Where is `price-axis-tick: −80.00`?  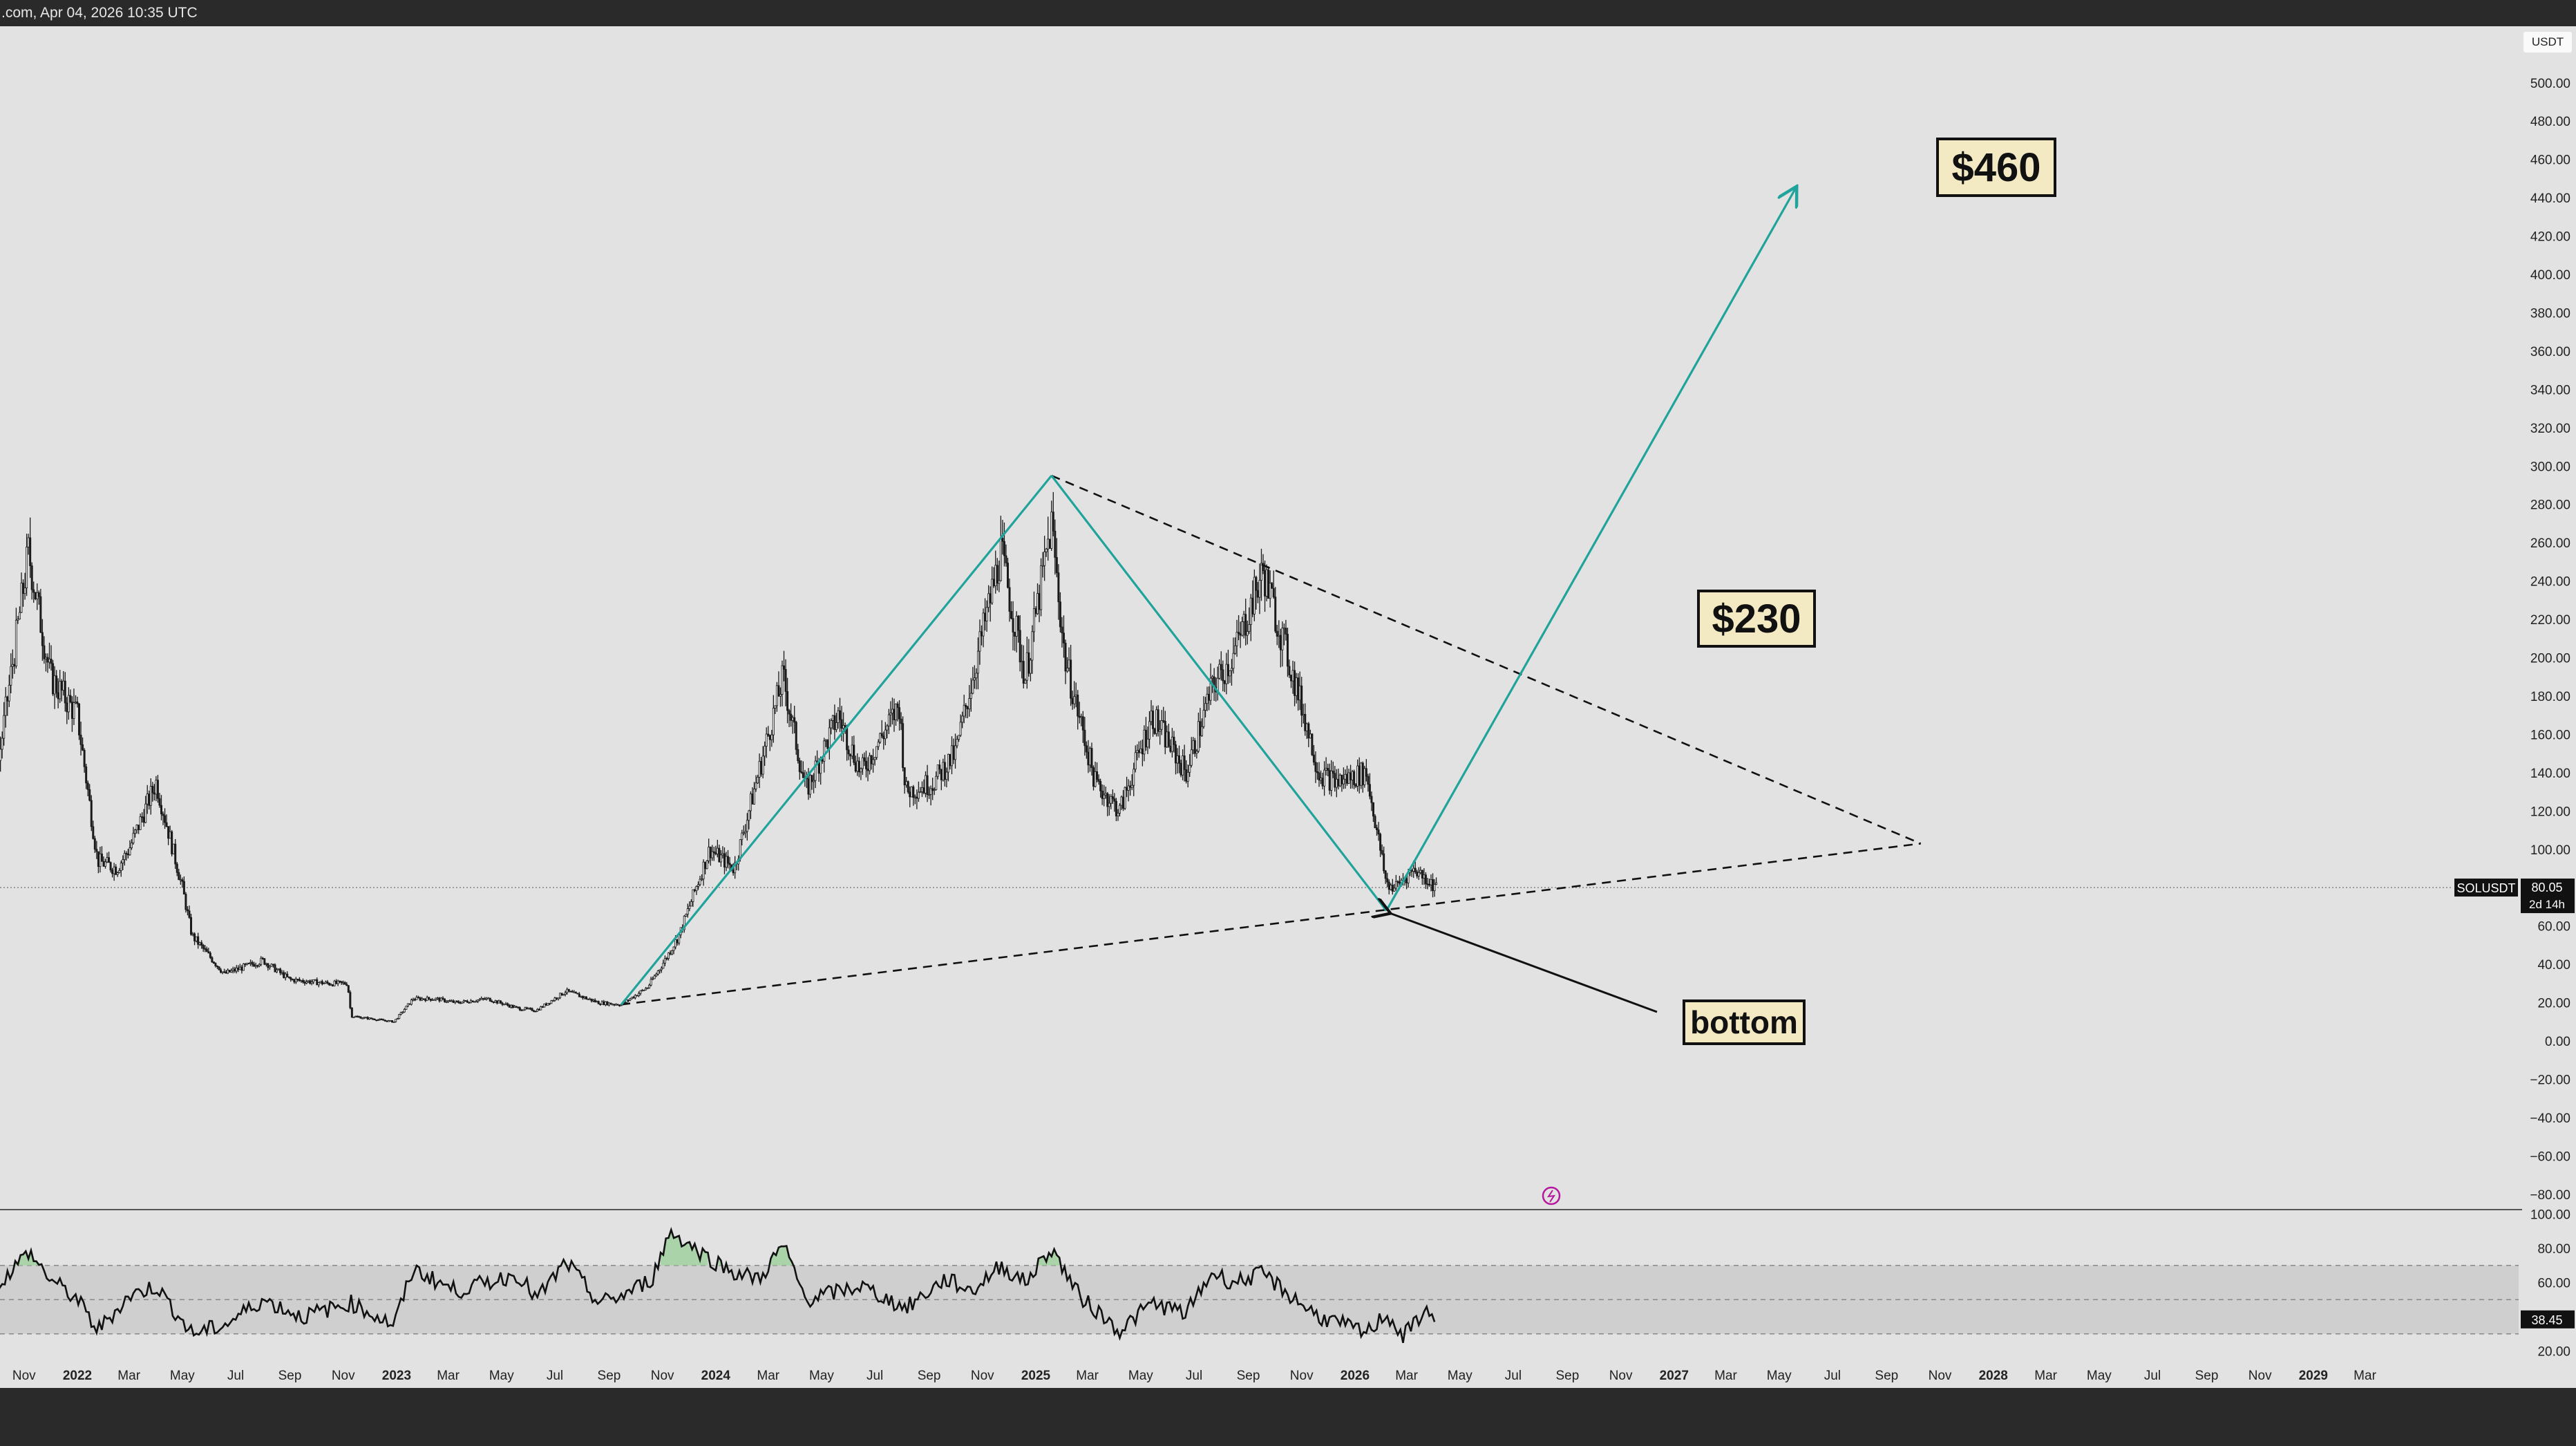 price-axis-tick: −80.00 is located at coordinates (2550, 1195).